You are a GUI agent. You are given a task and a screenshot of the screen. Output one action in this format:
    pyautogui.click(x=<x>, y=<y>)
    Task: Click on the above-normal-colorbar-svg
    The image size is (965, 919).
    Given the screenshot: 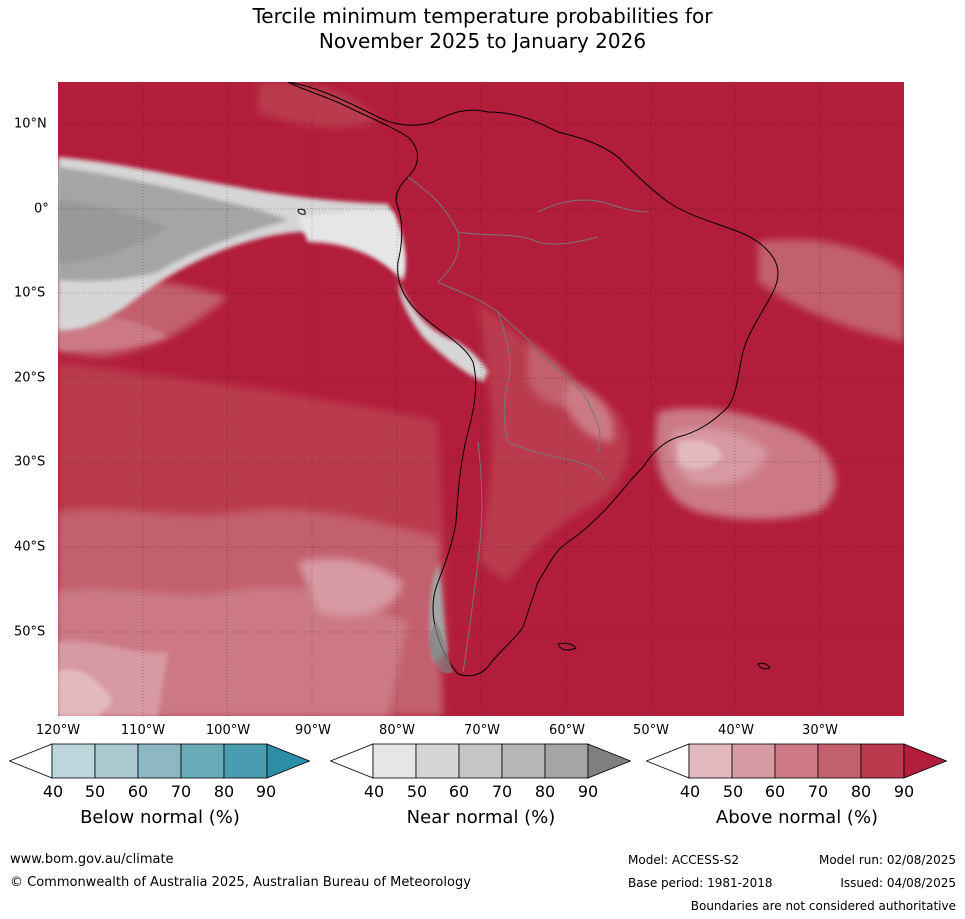 What is the action you would take?
    pyautogui.click(x=796, y=761)
    